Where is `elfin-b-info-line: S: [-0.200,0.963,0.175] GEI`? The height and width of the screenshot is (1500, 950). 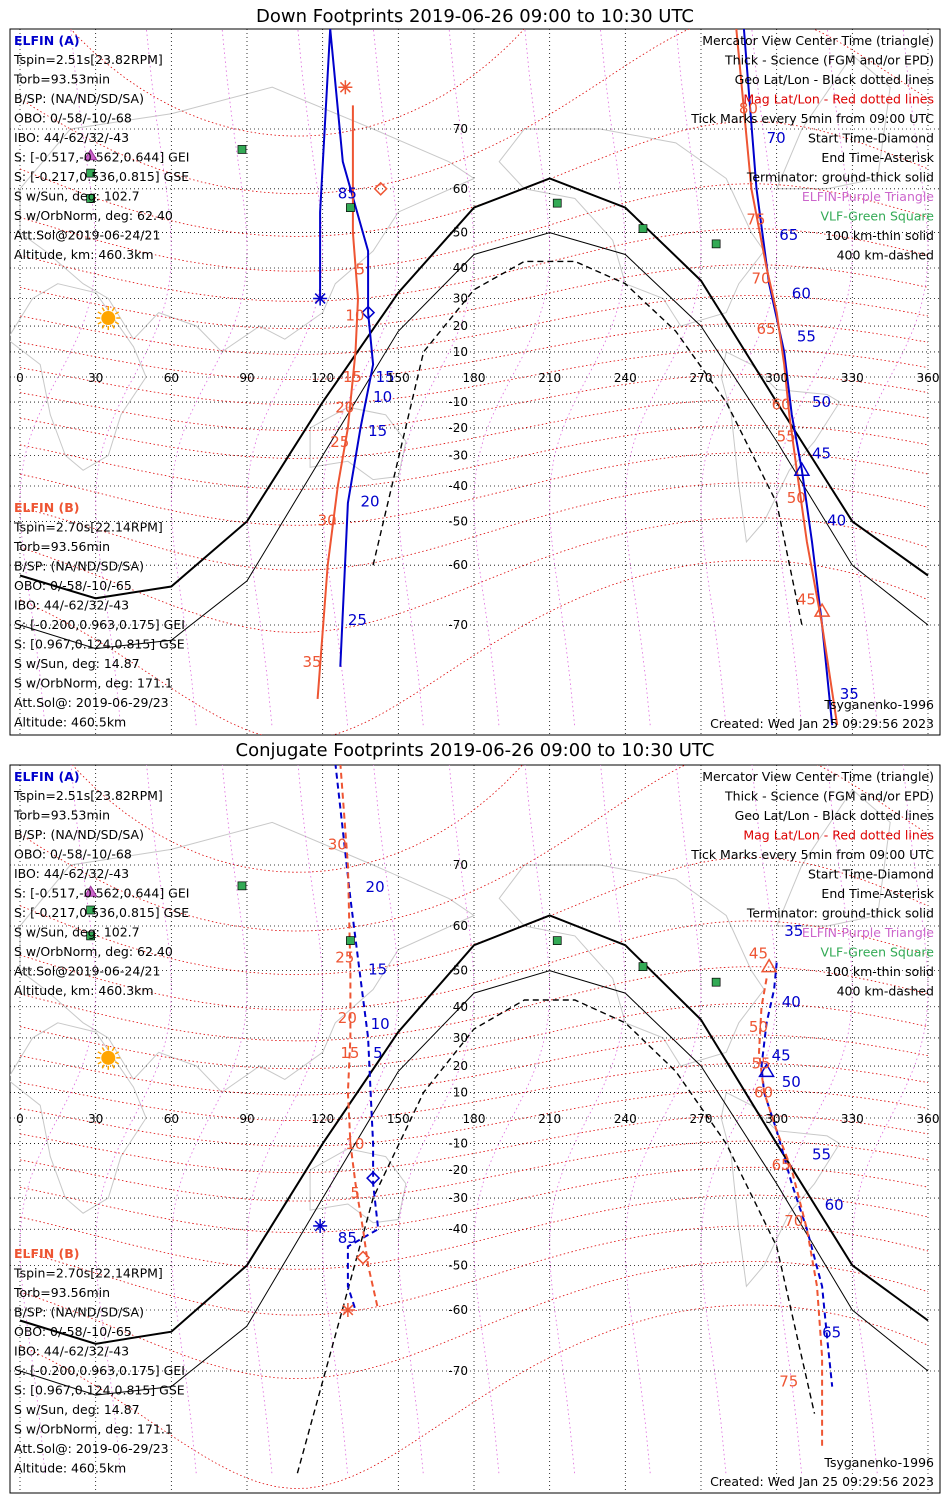 elfin-b-info-line: S: [-0.200,0.963,0.175] GEI is located at coordinates (99, 1370).